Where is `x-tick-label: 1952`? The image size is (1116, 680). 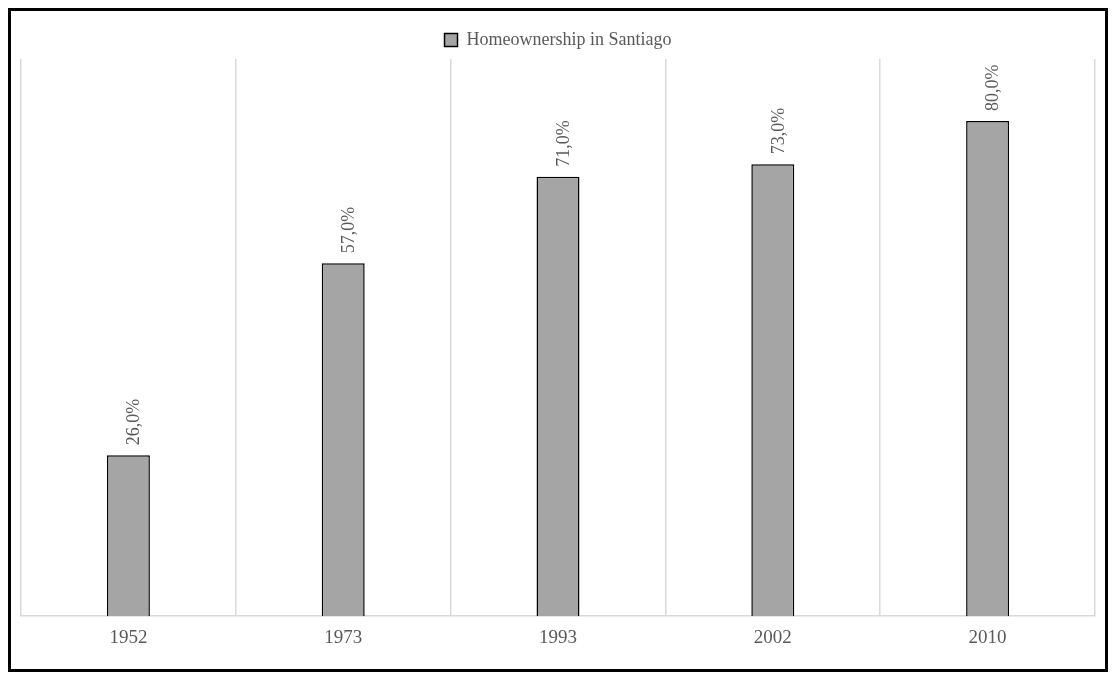 x-tick-label: 1952 is located at coordinates (128, 636).